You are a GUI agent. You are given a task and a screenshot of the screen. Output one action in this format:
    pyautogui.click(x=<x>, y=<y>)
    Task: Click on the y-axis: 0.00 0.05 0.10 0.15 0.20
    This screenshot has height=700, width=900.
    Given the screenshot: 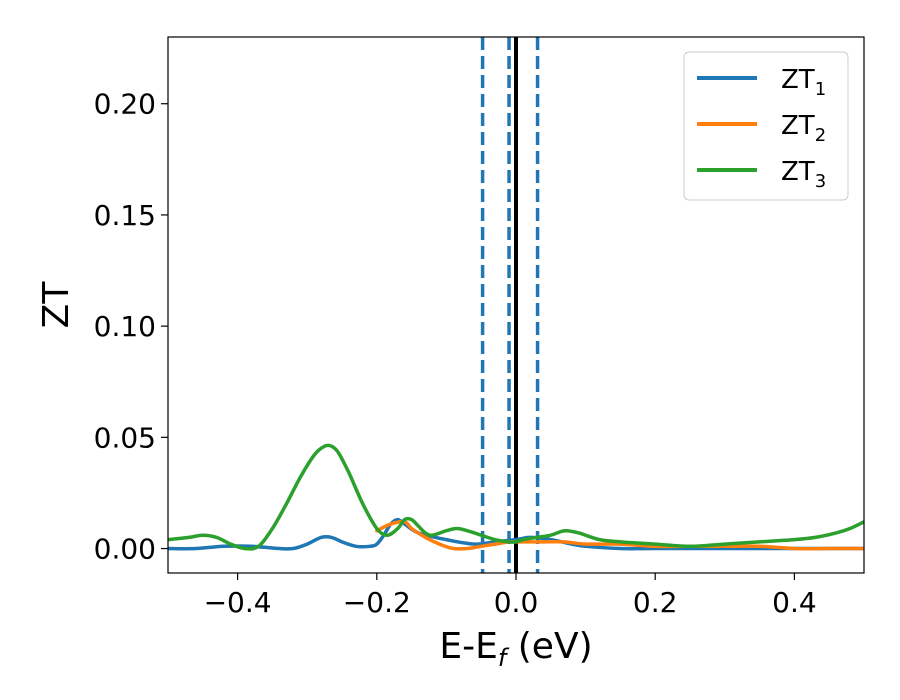 What is the action you would take?
    pyautogui.click(x=131, y=327)
    